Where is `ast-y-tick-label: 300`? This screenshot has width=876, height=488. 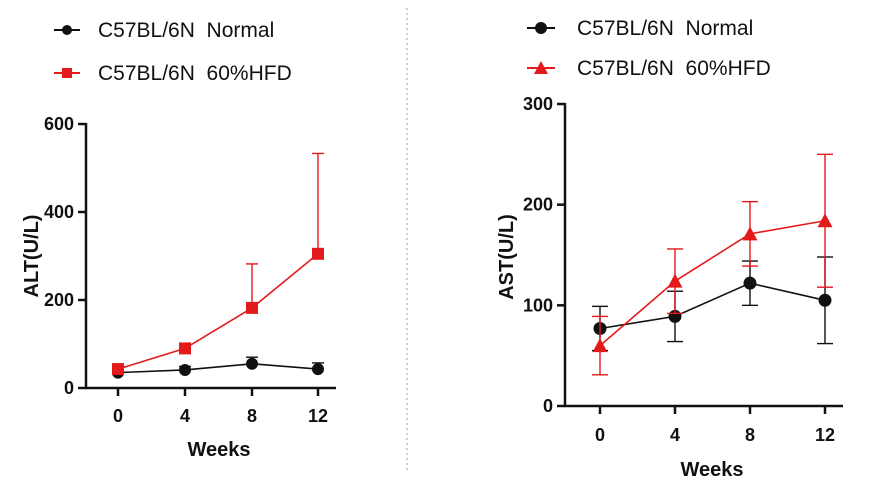
ast-y-tick-label: 300 is located at coordinates (538, 104).